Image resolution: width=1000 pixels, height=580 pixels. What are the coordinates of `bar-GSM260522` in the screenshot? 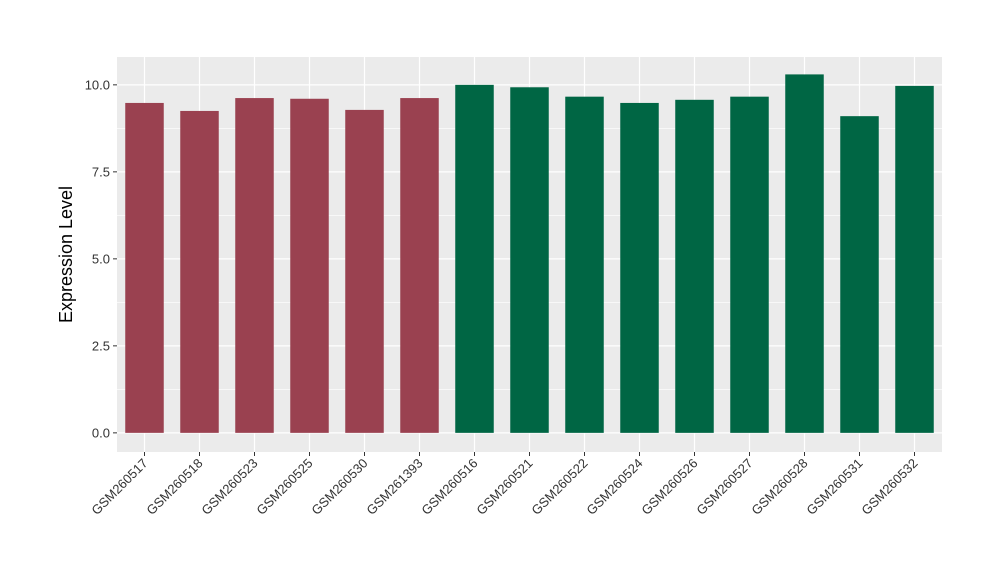 It's located at (584, 264).